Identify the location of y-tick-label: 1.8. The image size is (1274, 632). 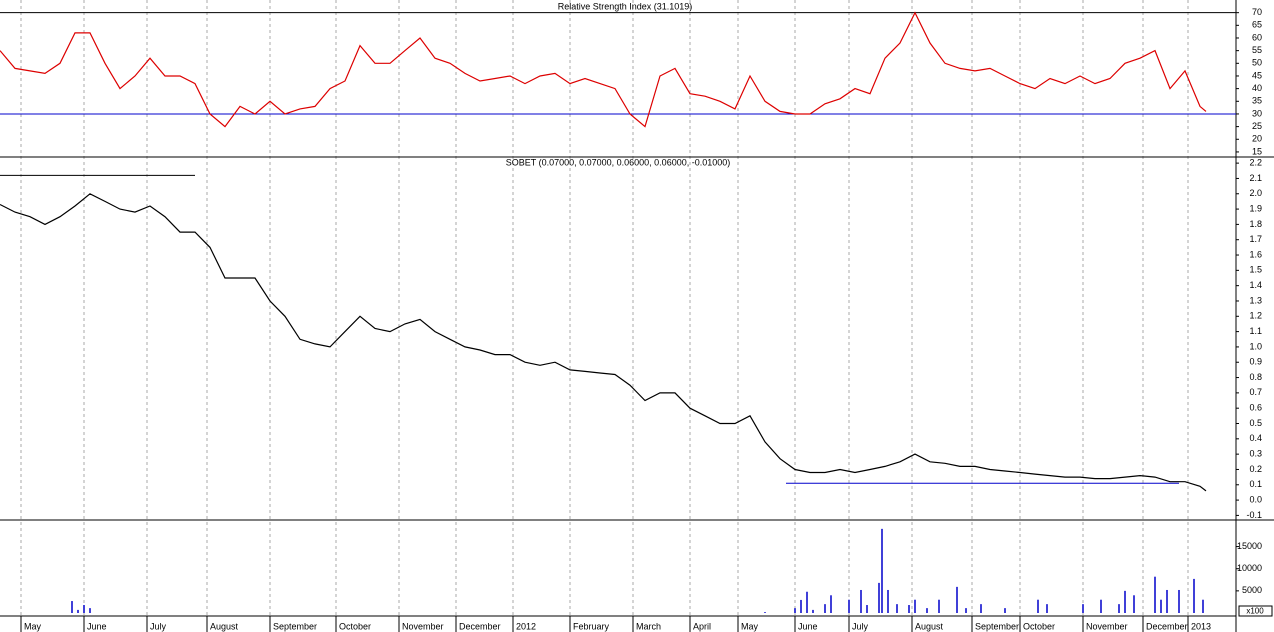
(1255, 224).